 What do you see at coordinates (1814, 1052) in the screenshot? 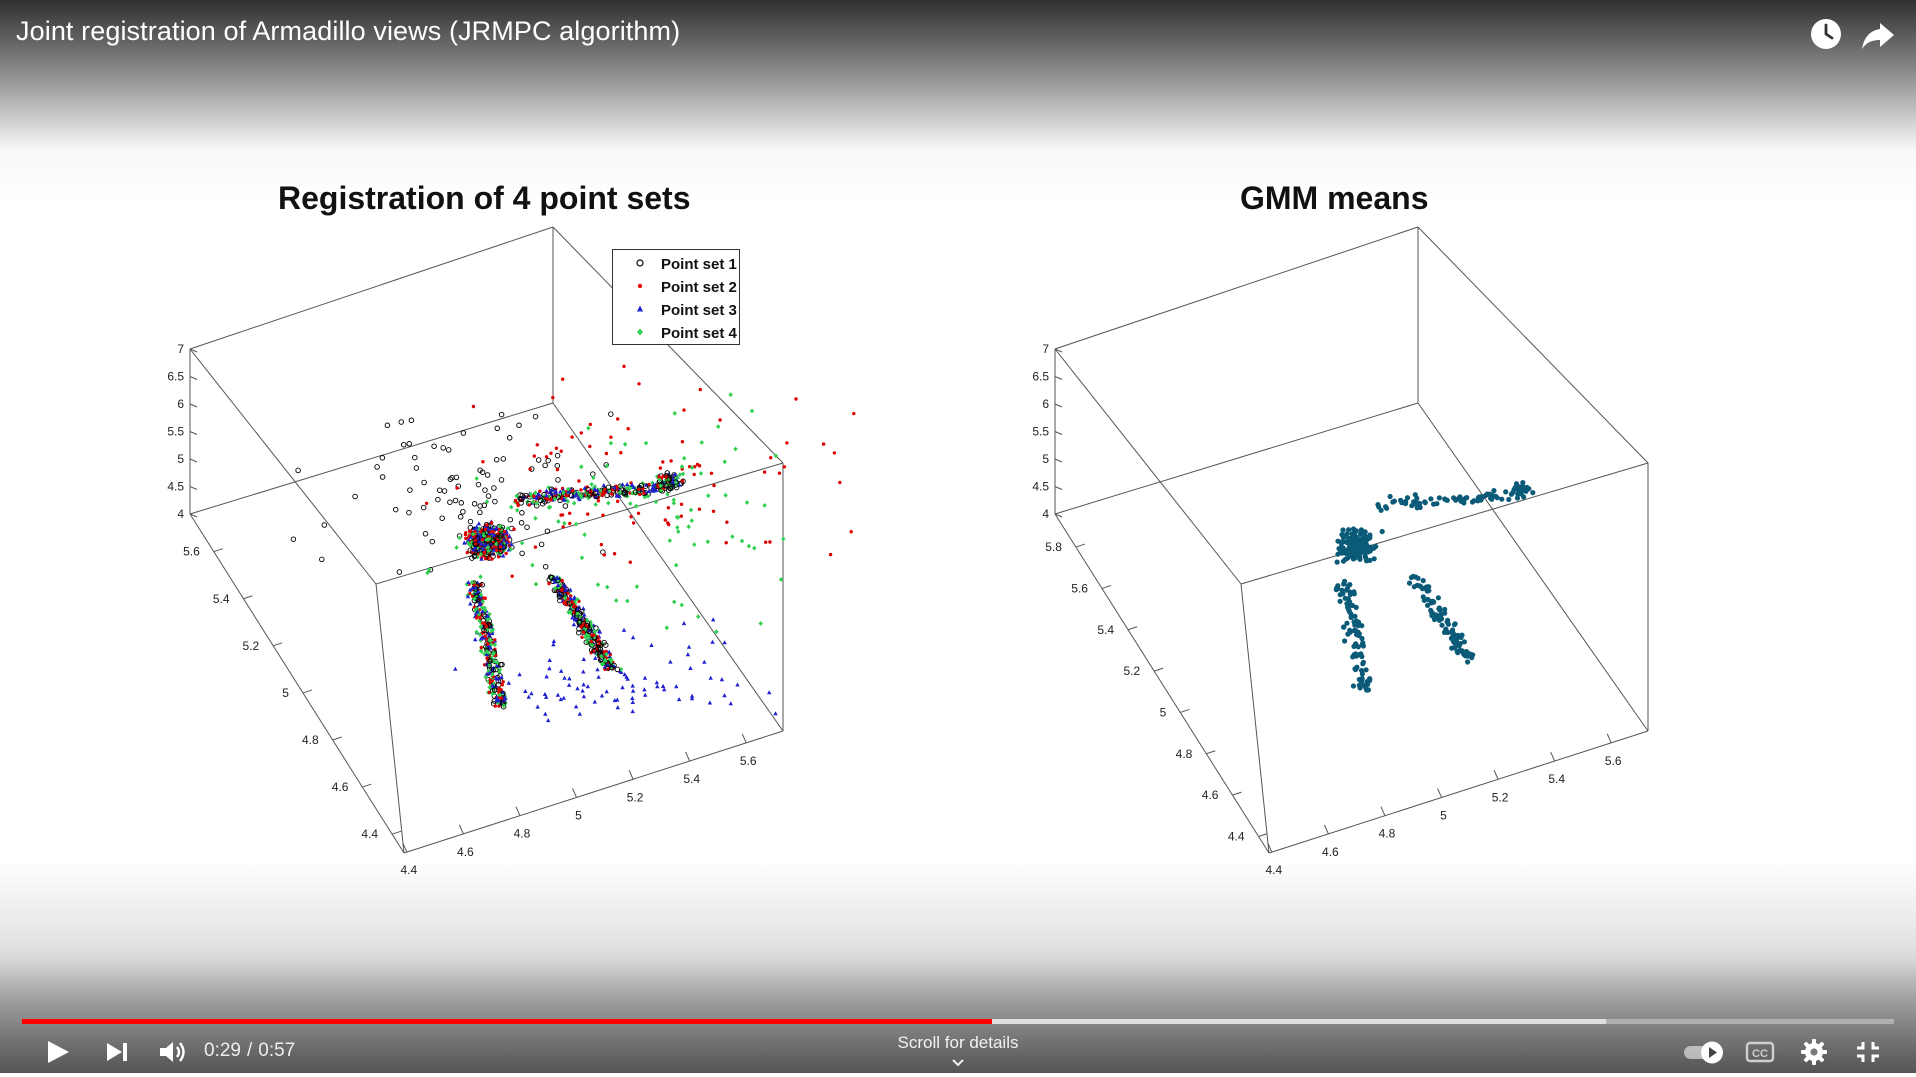
I see `settings-button` at bounding box center [1814, 1052].